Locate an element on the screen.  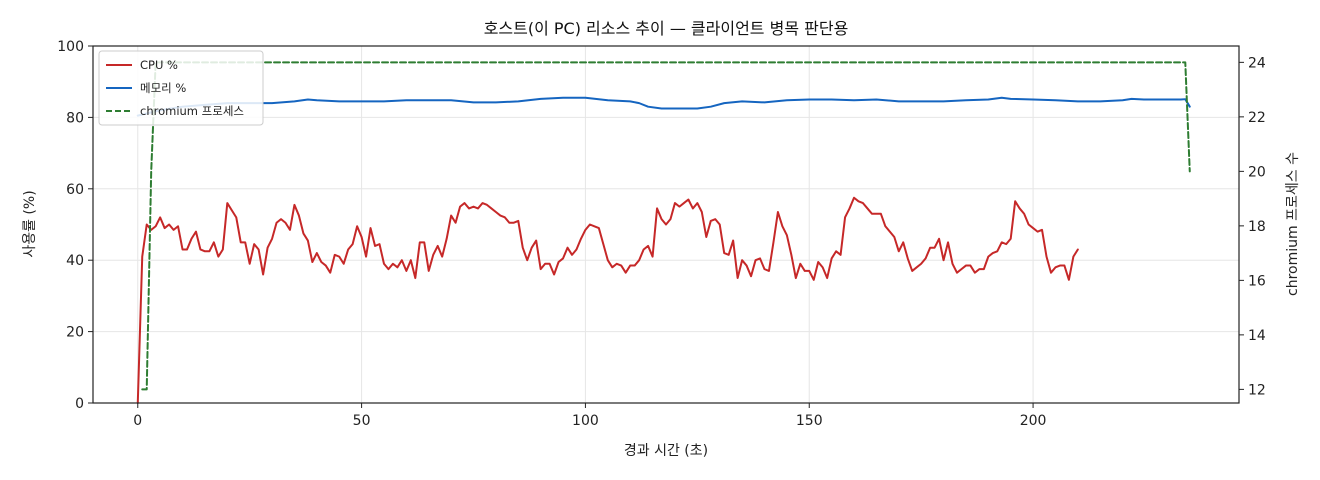
y-right-tick-label: 20 is located at coordinates (1257, 172).